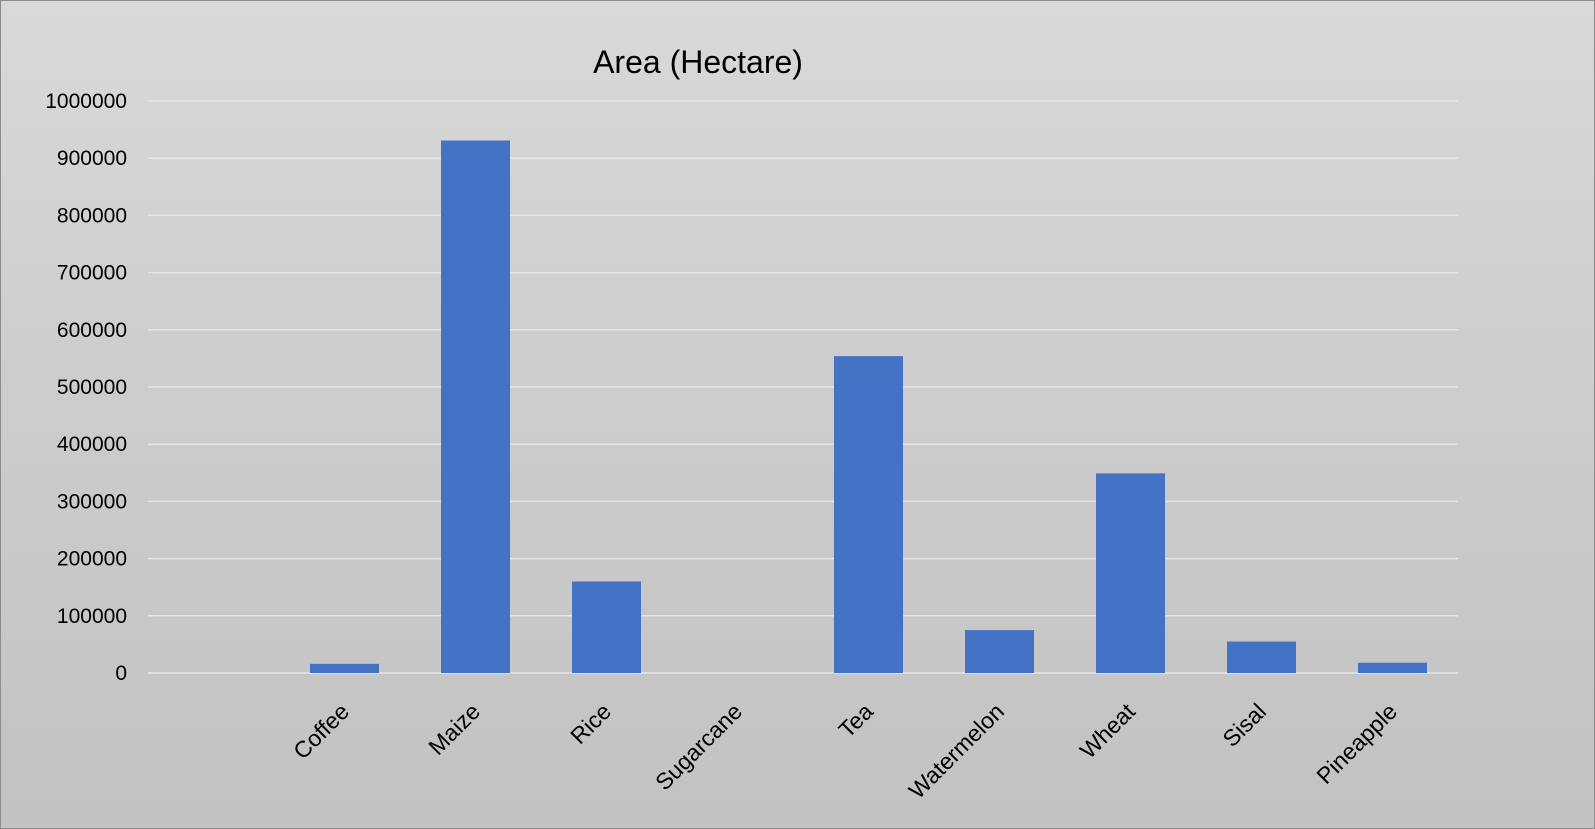 The image size is (1595, 829). Describe the element at coordinates (92, 273) in the screenshot. I see `y-tick-label: 700000` at that location.